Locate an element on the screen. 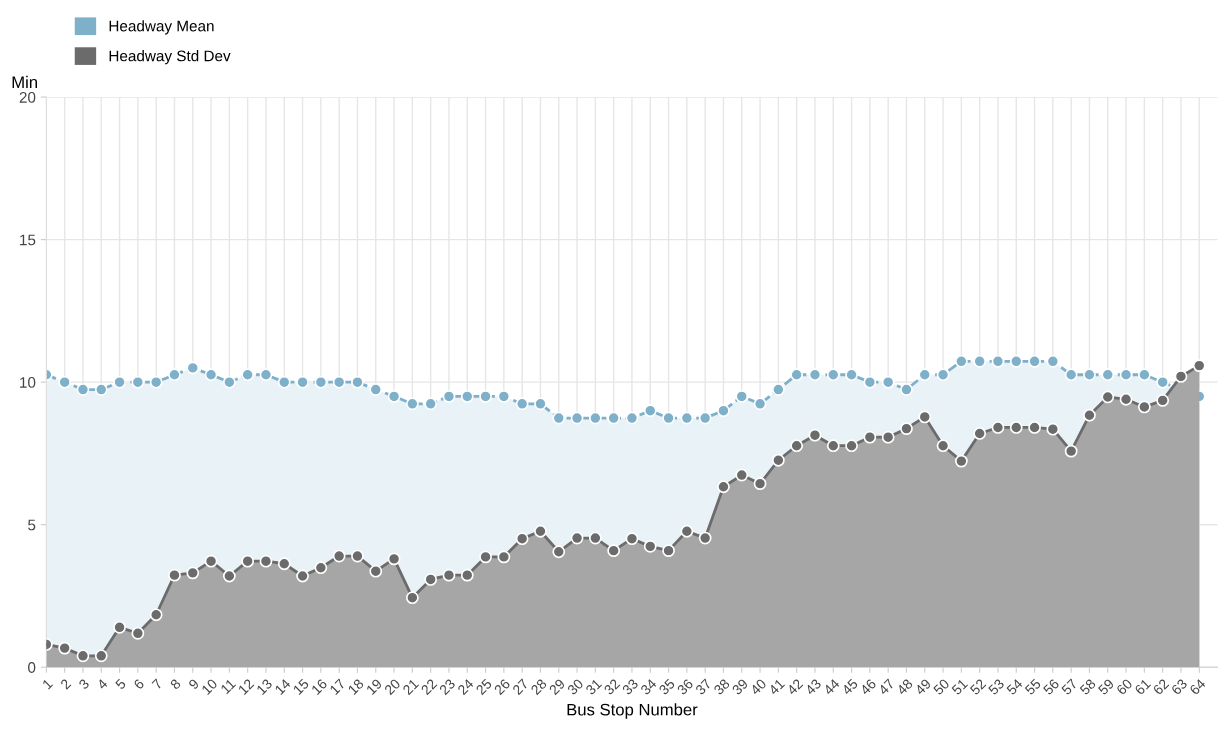 The image size is (1220, 730). x-tick-label: 24 is located at coordinates (466, 687).